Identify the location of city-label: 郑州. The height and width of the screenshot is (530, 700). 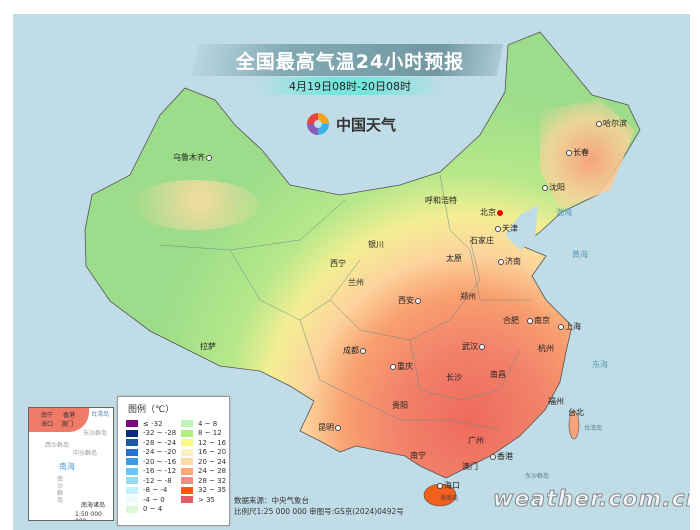
(468, 296).